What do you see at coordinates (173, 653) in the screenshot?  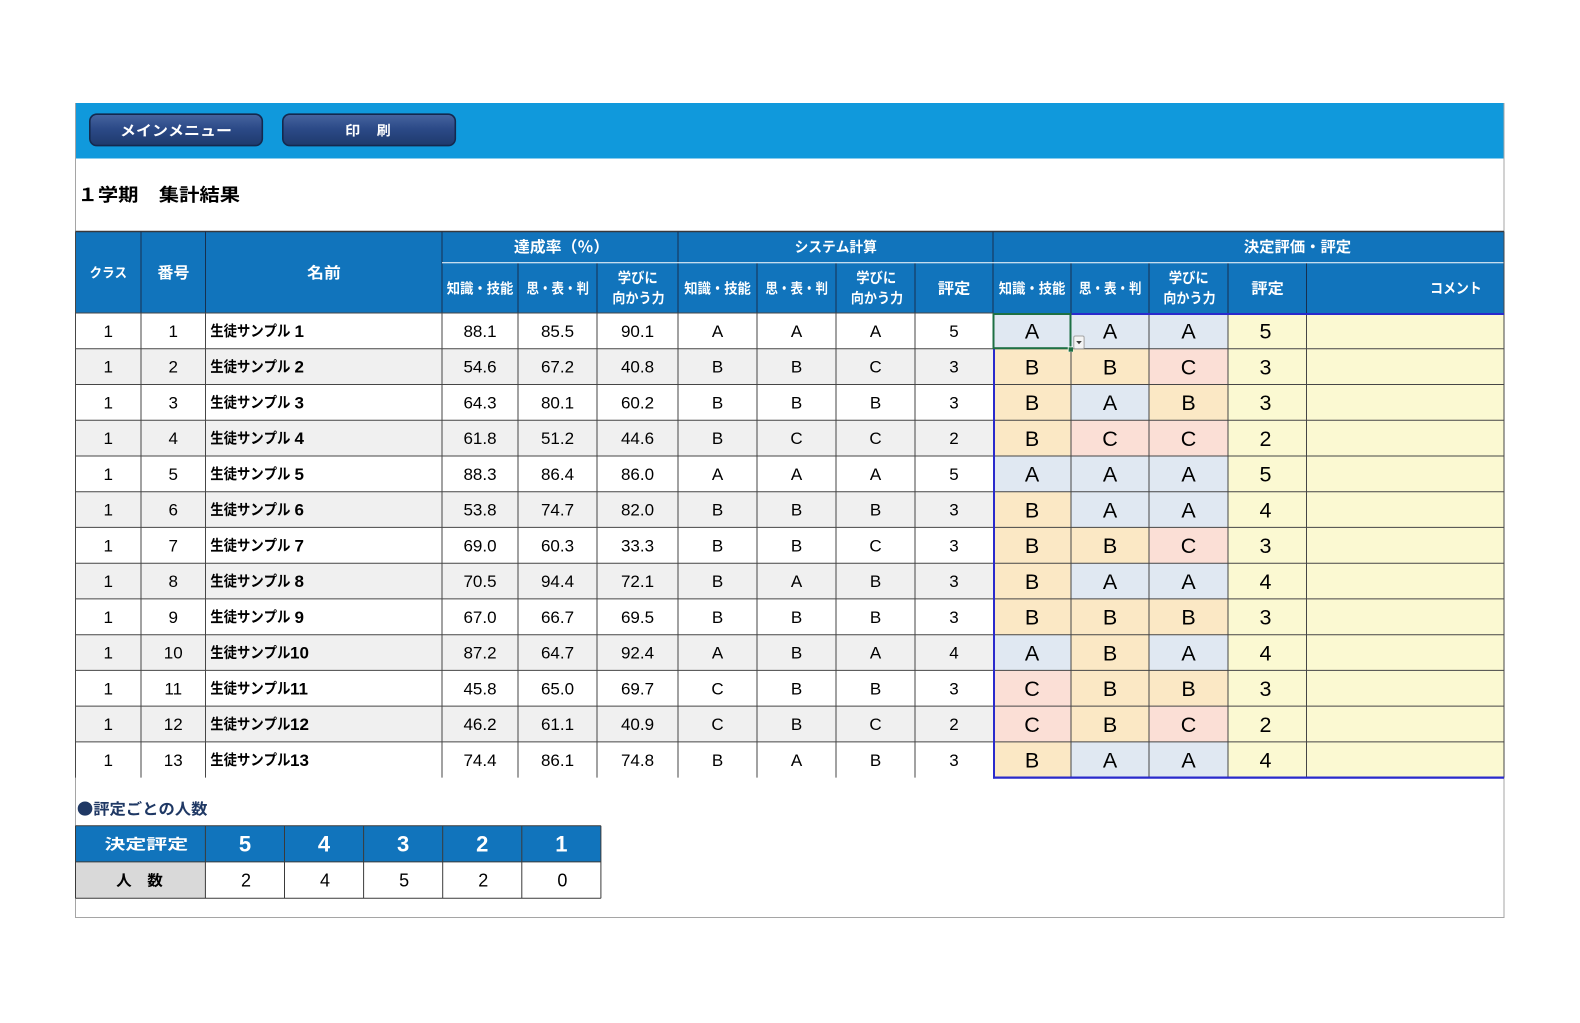 I see `svg-text: 10` at bounding box center [173, 653].